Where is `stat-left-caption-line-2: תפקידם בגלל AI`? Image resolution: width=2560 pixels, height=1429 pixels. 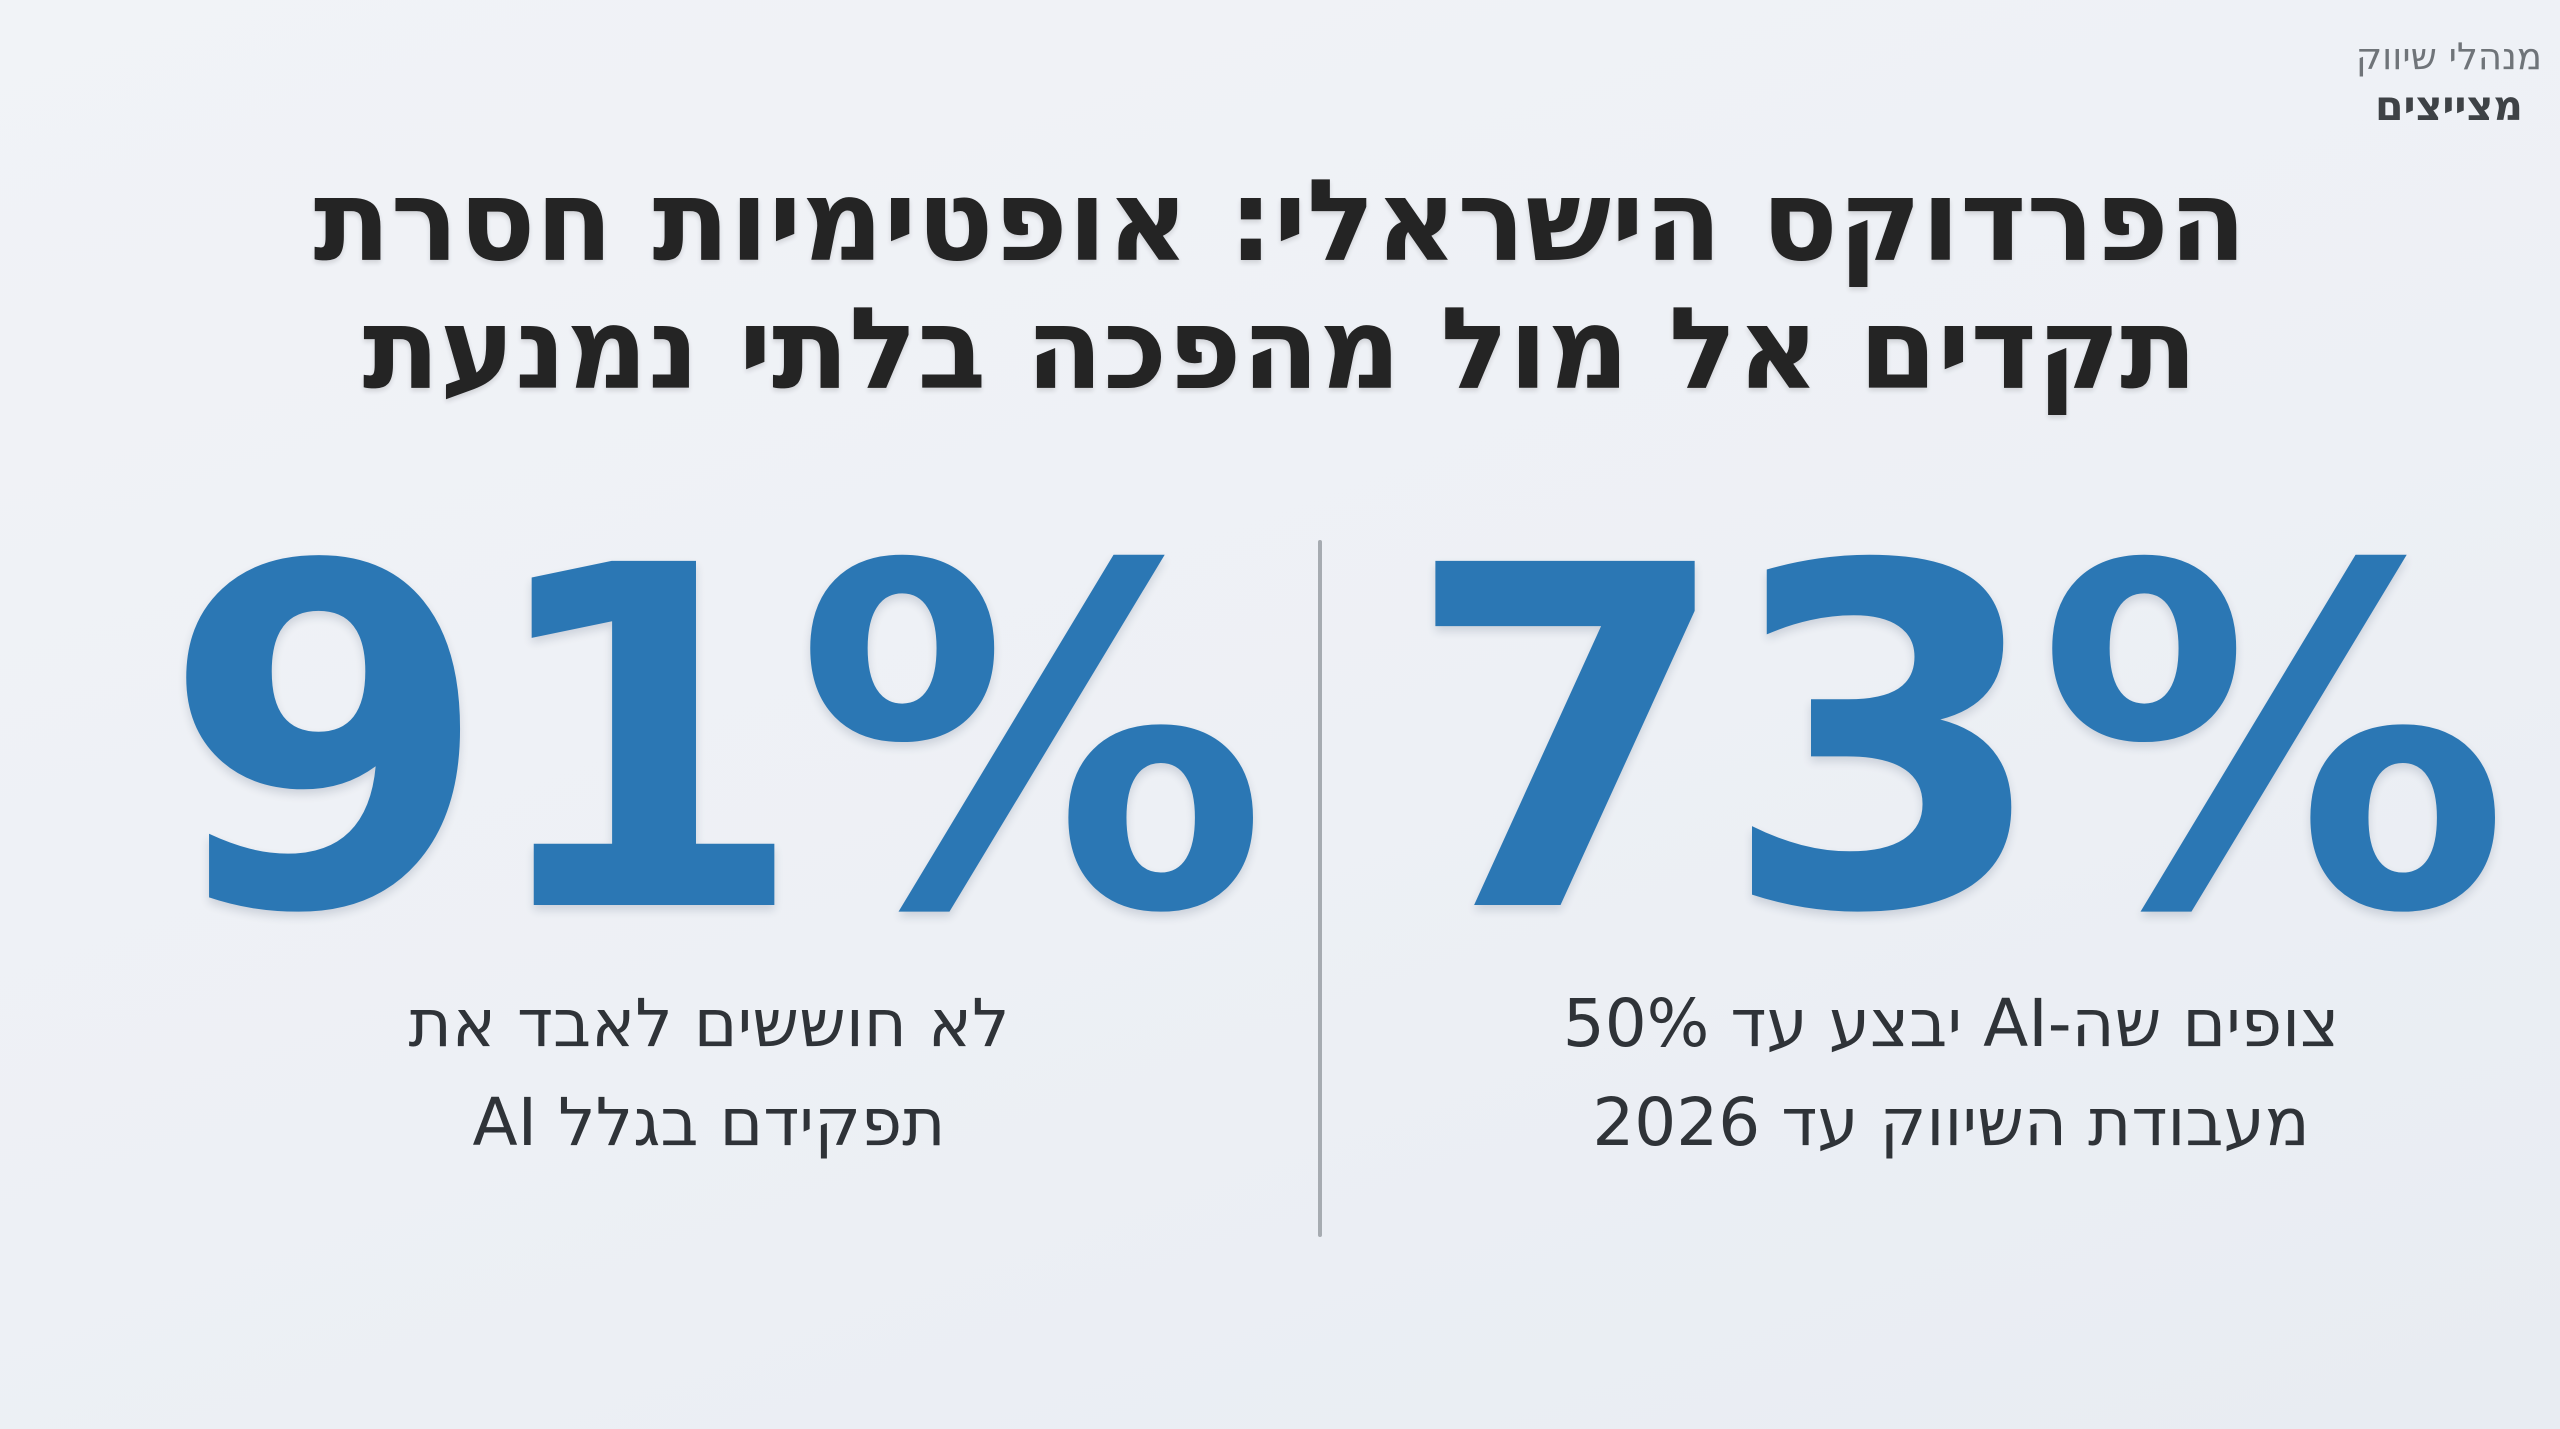
stat-left-caption-line-2: תפקידם בגלל AI is located at coordinates (709, 1122).